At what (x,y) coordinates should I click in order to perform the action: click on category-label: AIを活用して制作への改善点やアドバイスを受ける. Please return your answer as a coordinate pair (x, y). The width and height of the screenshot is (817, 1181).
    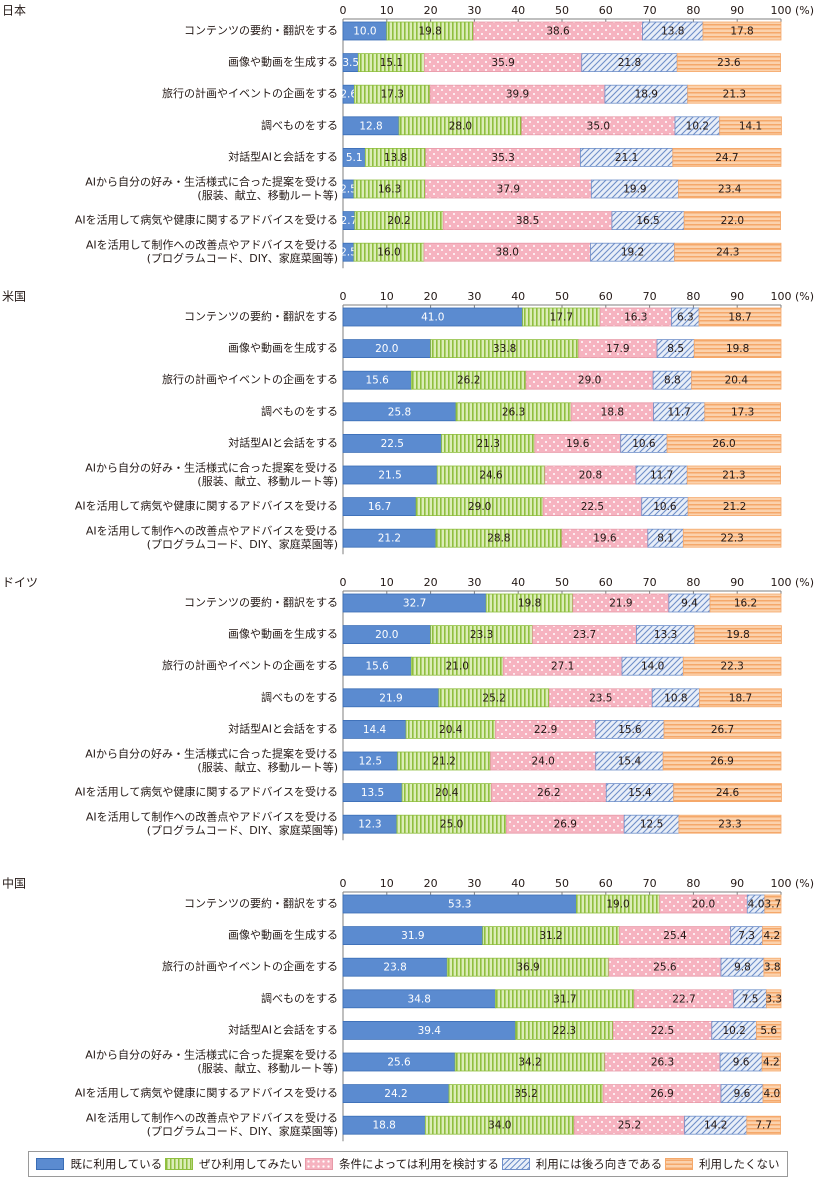
    Looking at the image, I should click on (212, 531).